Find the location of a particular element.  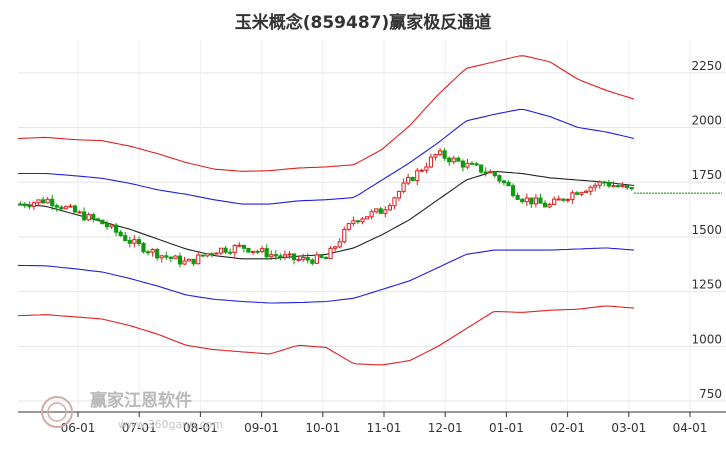

y-tick-label: 2250 is located at coordinates (706, 66).